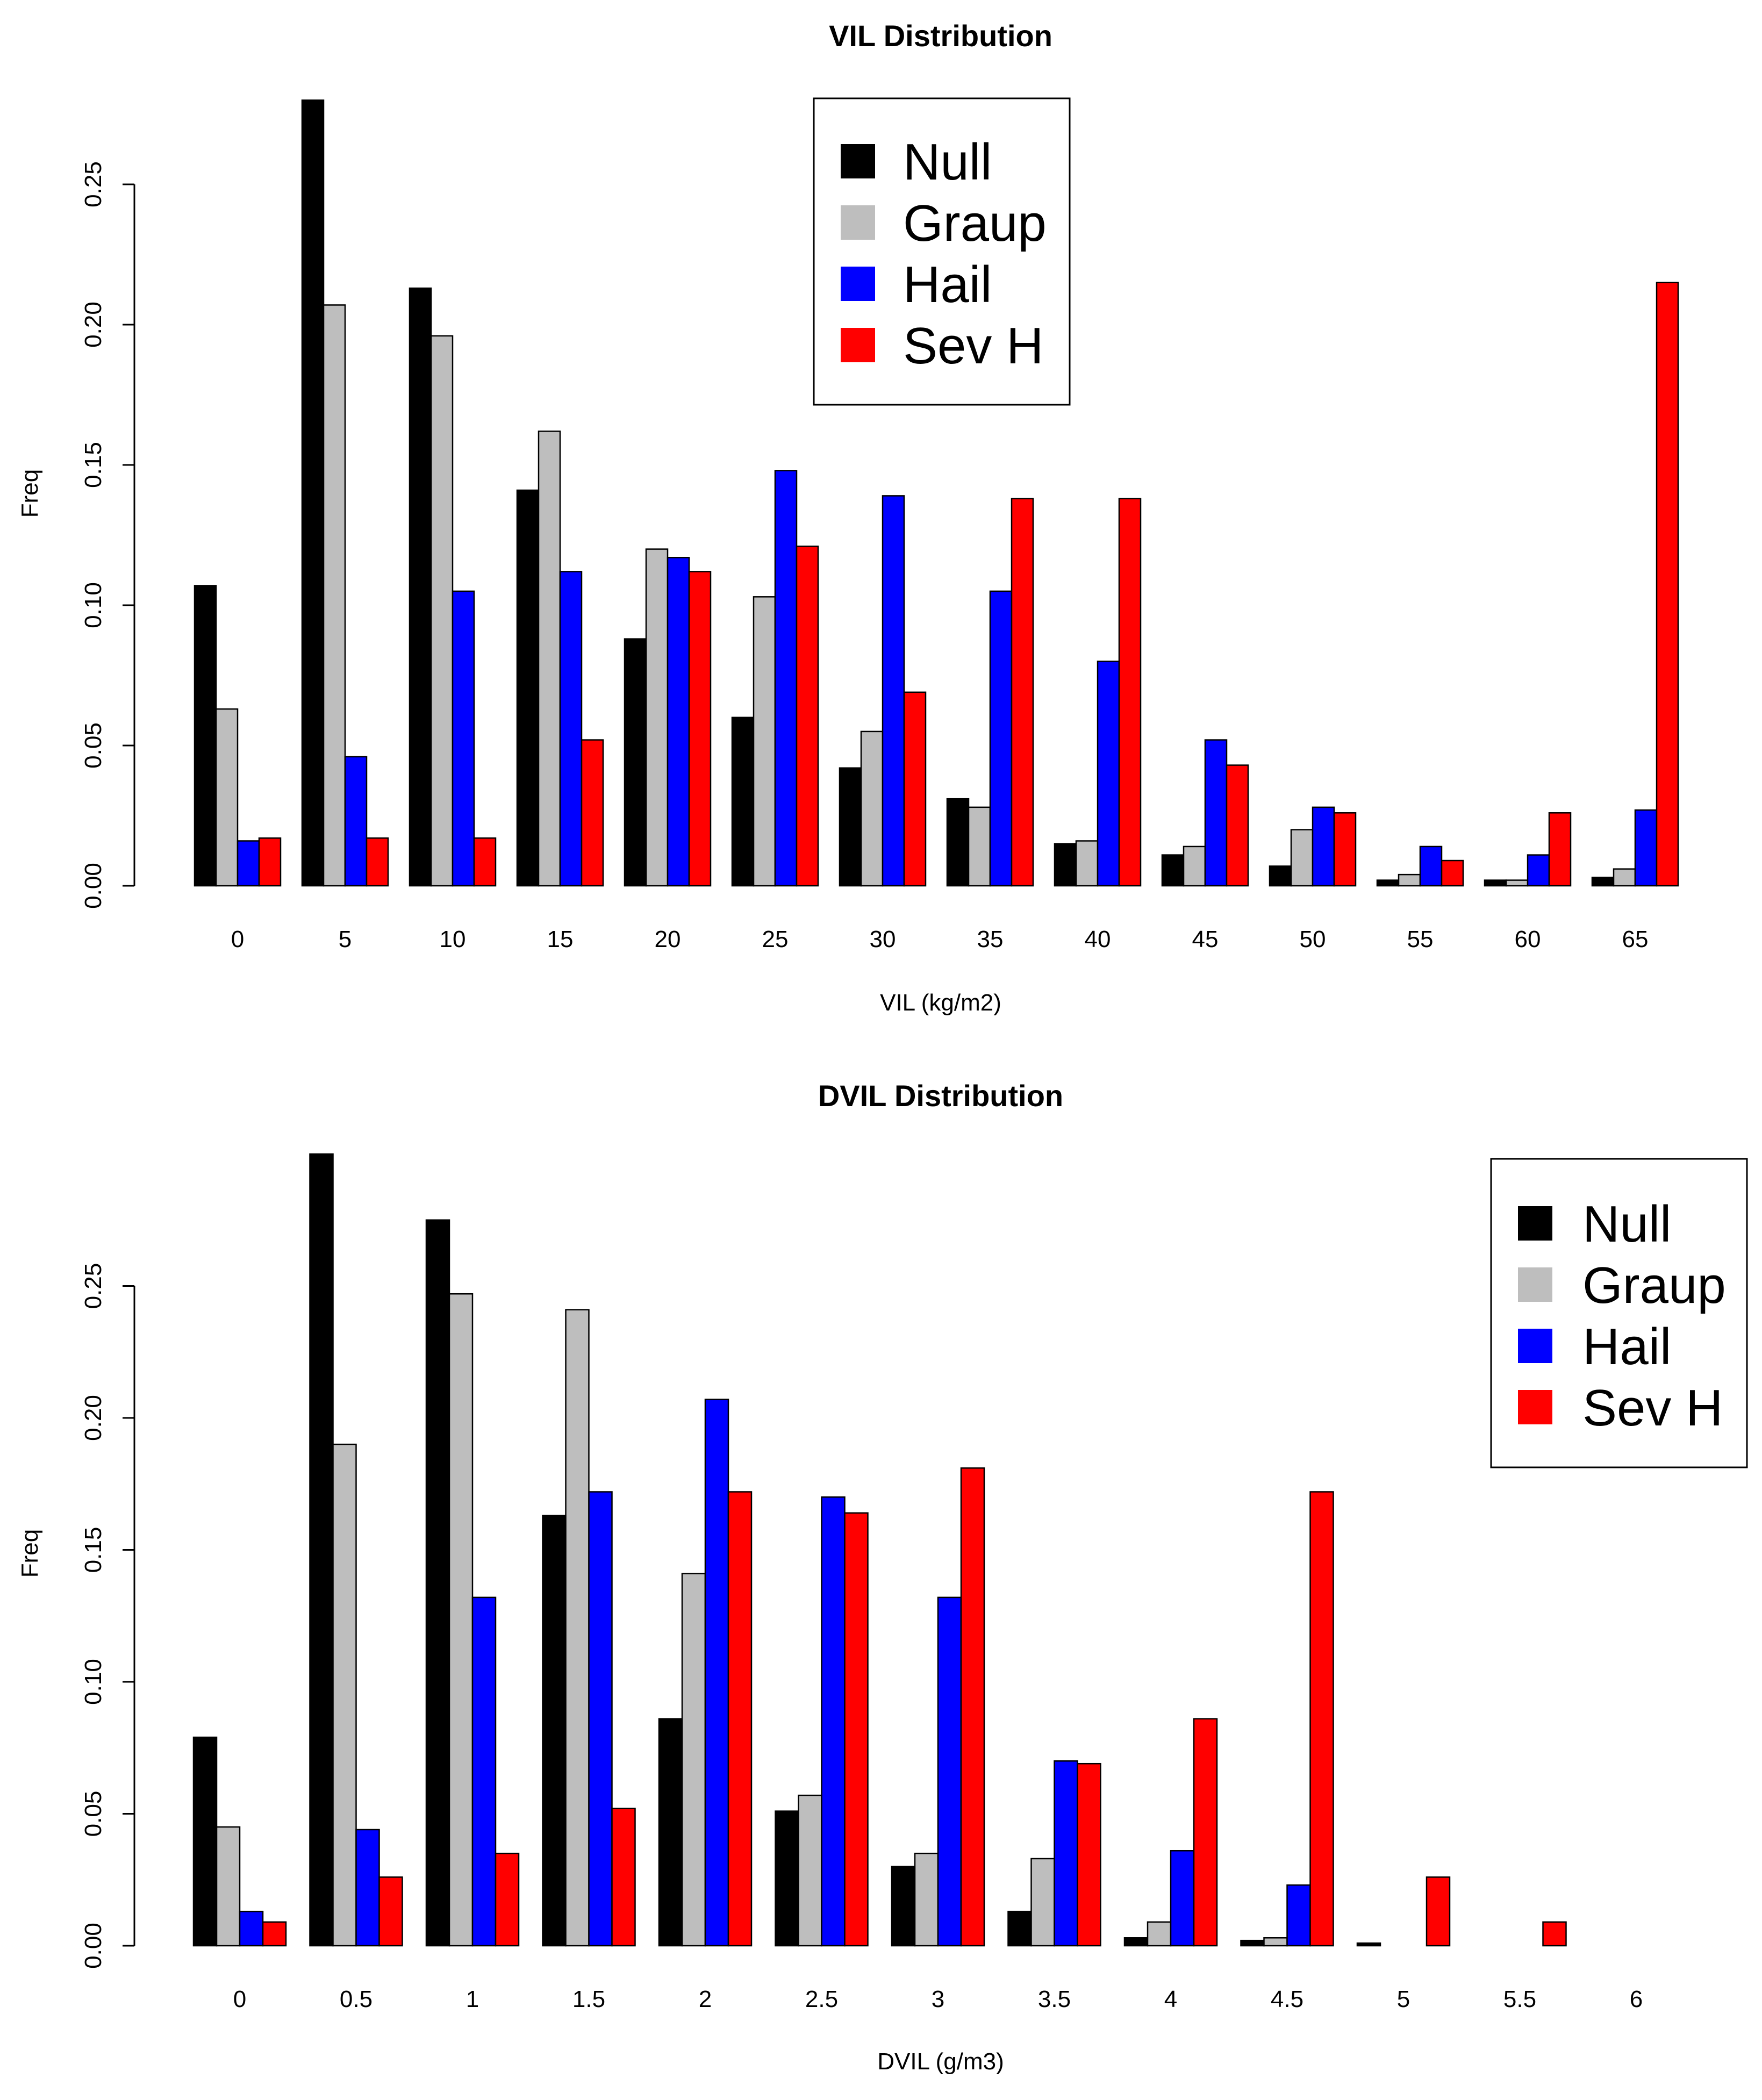 This screenshot has height=2100, width=1762. What do you see at coordinates (93, 184) in the screenshot?
I see `vil-y-tick-label: 0.25` at bounding box center [93, 184].